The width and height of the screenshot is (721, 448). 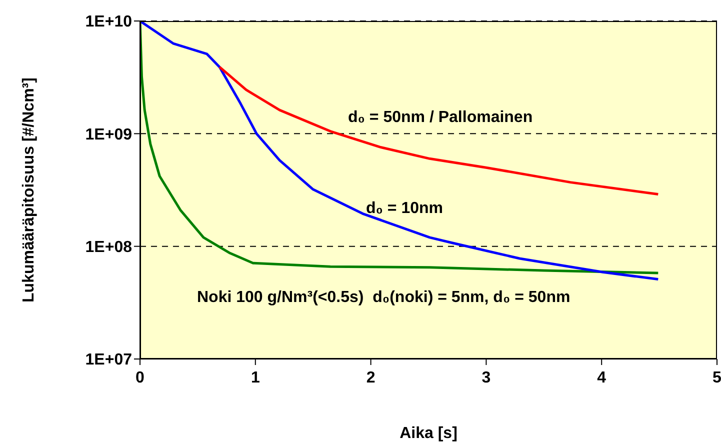 I want to click on x-tick-label: 3, so click(x=486, y=377).